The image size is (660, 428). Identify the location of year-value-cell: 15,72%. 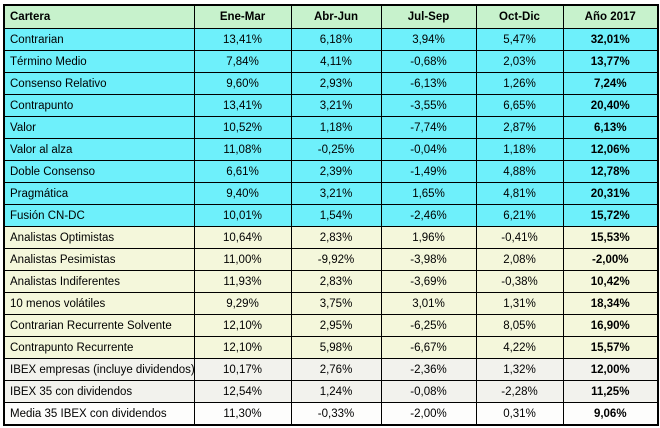
(610, 215).